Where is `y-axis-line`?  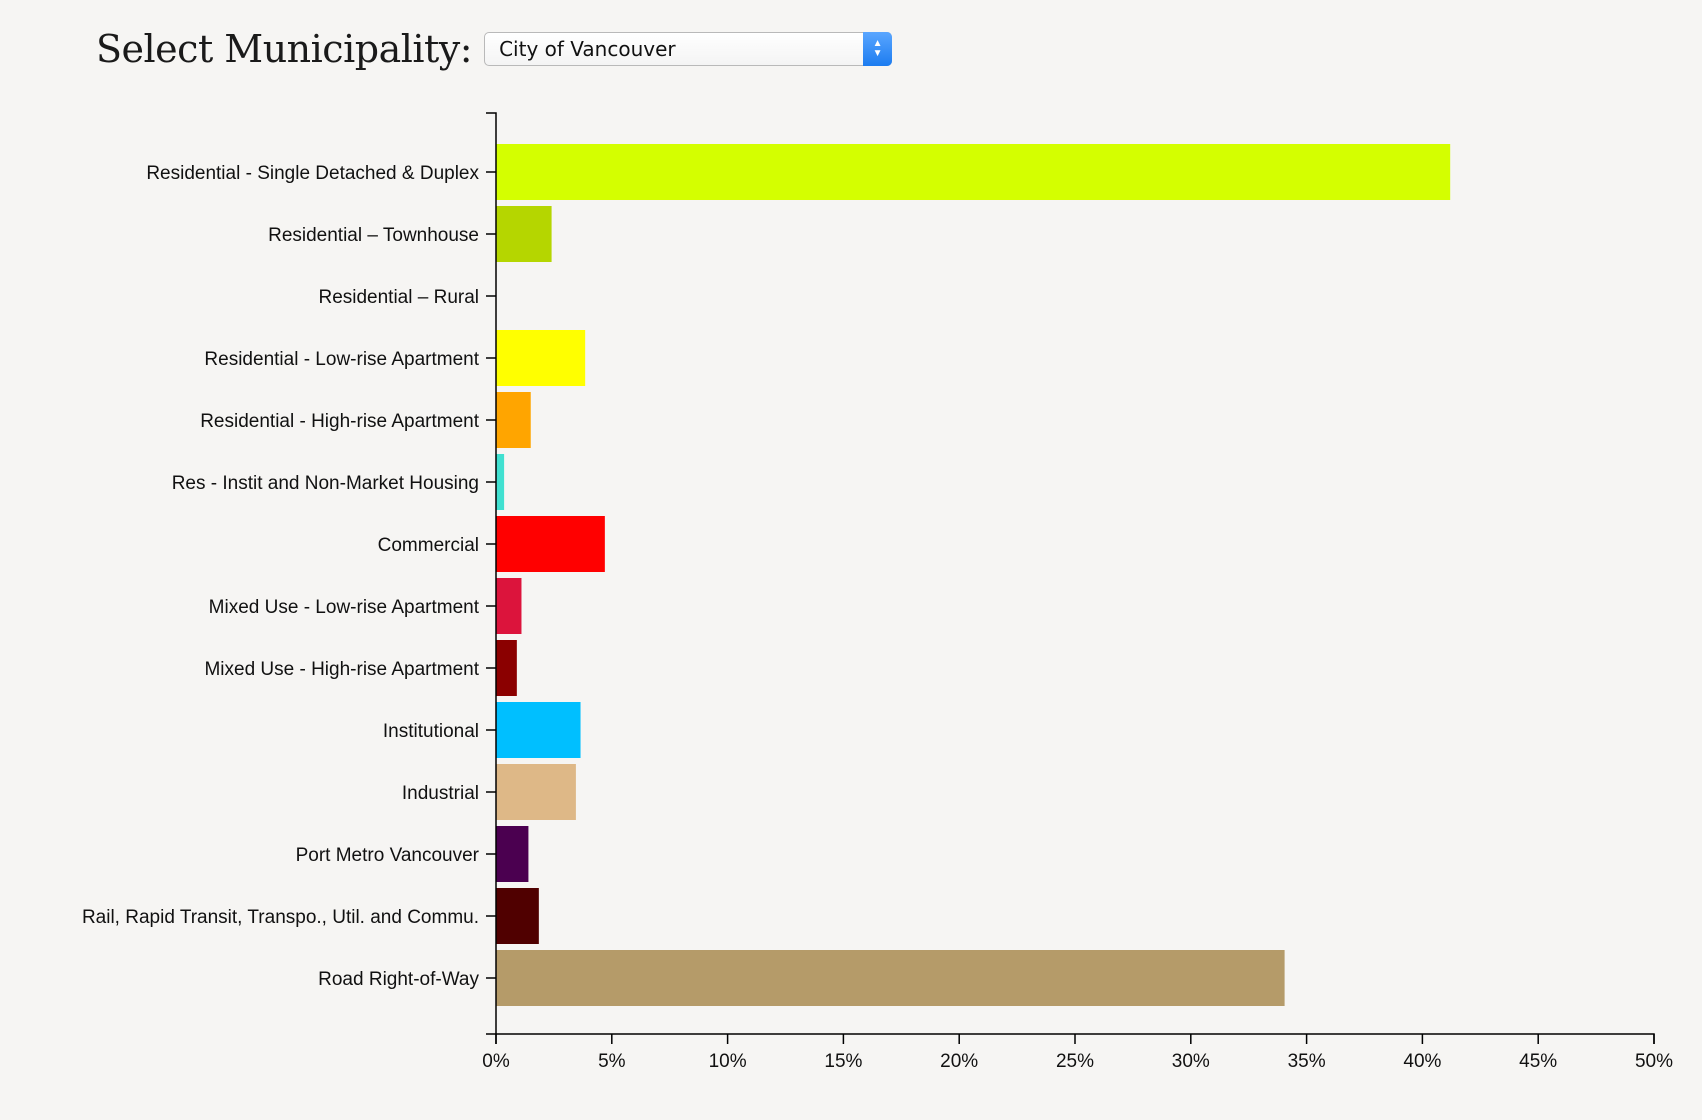
y-axis-line is located at coordinates (491, 573).